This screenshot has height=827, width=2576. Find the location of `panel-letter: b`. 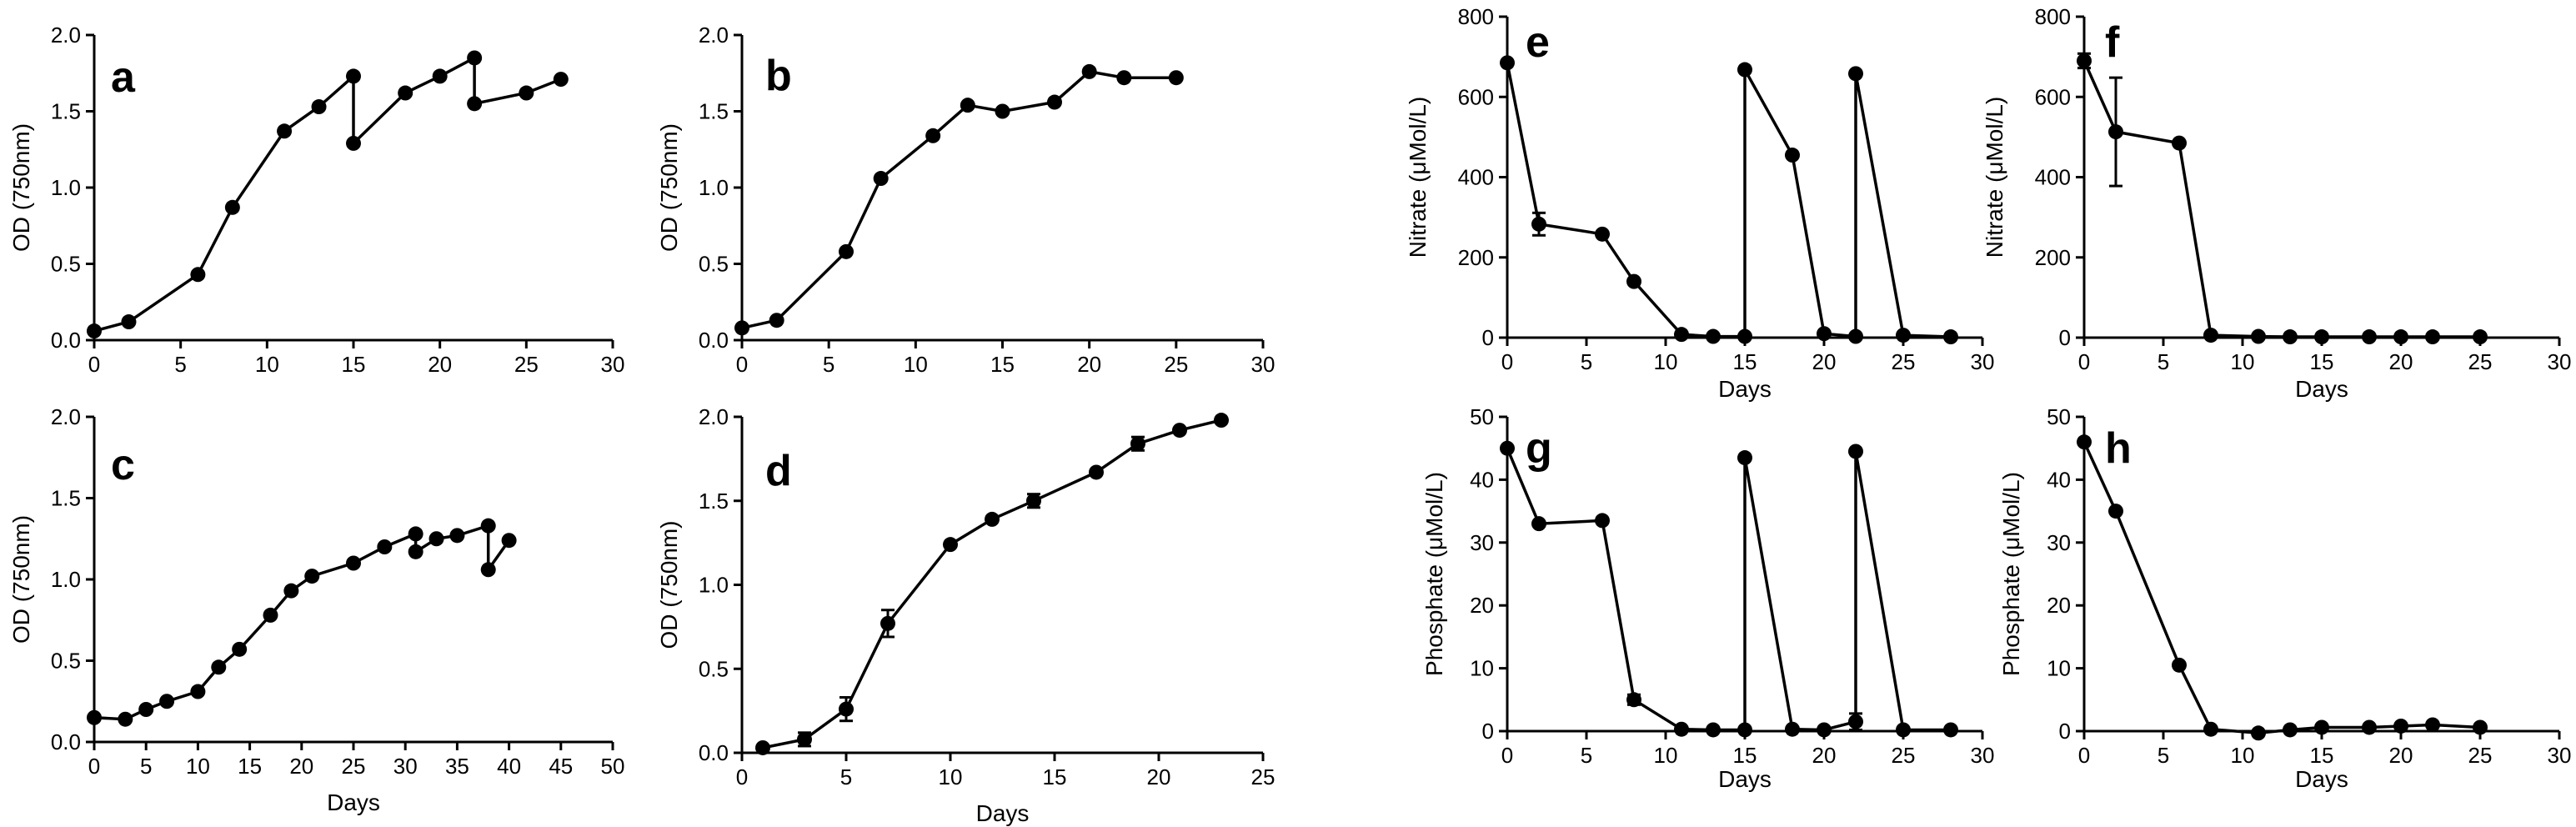

panel-letter: b is located at coordinates (778, 76).